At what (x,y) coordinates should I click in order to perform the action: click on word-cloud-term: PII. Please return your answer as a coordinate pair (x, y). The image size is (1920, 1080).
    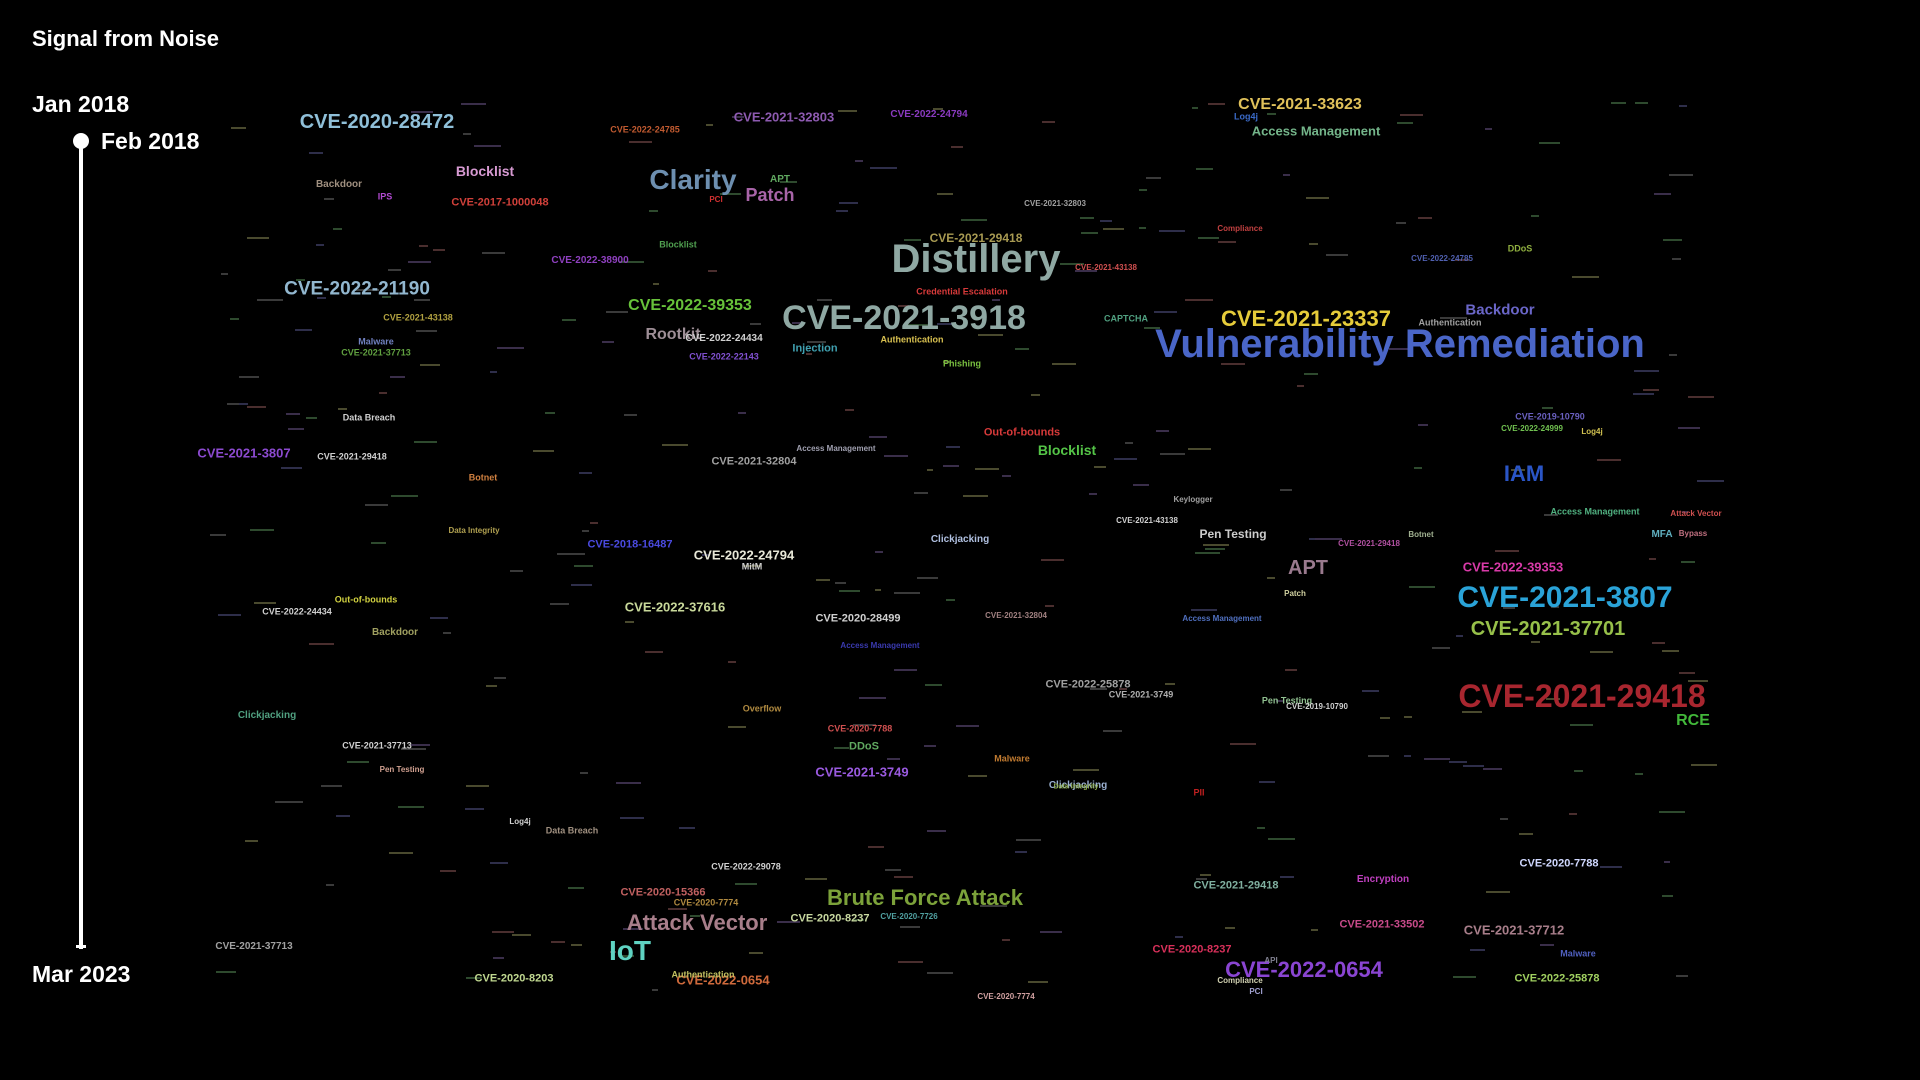
    Looking at the image, I should click on (1199, 792).